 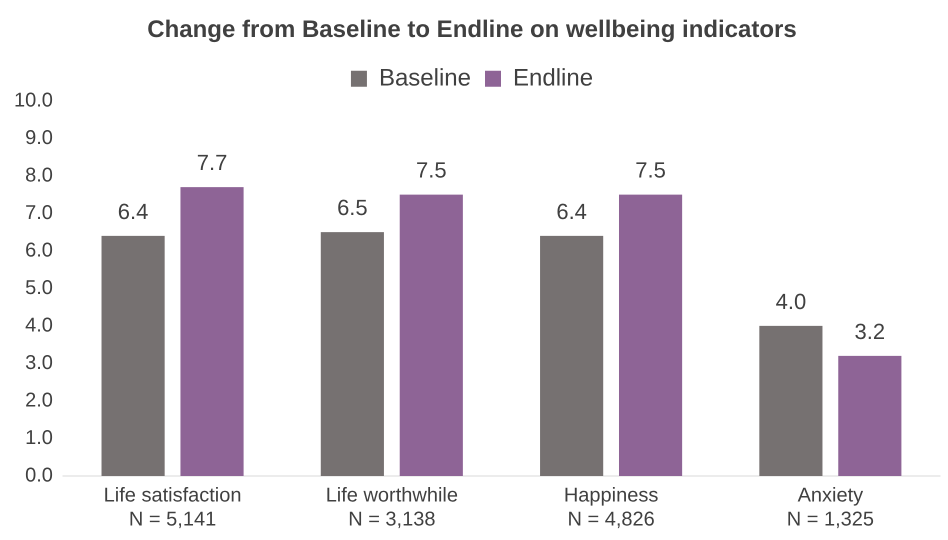 What do you see at coordinates (212, 163) in the screenshot?
I see `data-label: 7.7` at bounding box center [212, 163].